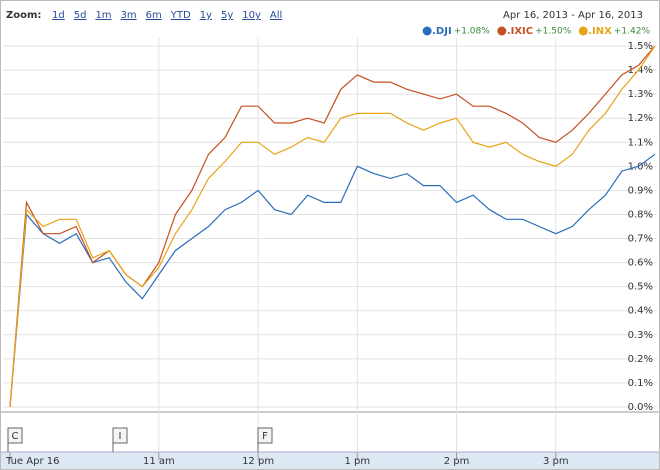 The image size is (660, 470). I want to click on y-tick-label: 0.9%, so click(640, 190).